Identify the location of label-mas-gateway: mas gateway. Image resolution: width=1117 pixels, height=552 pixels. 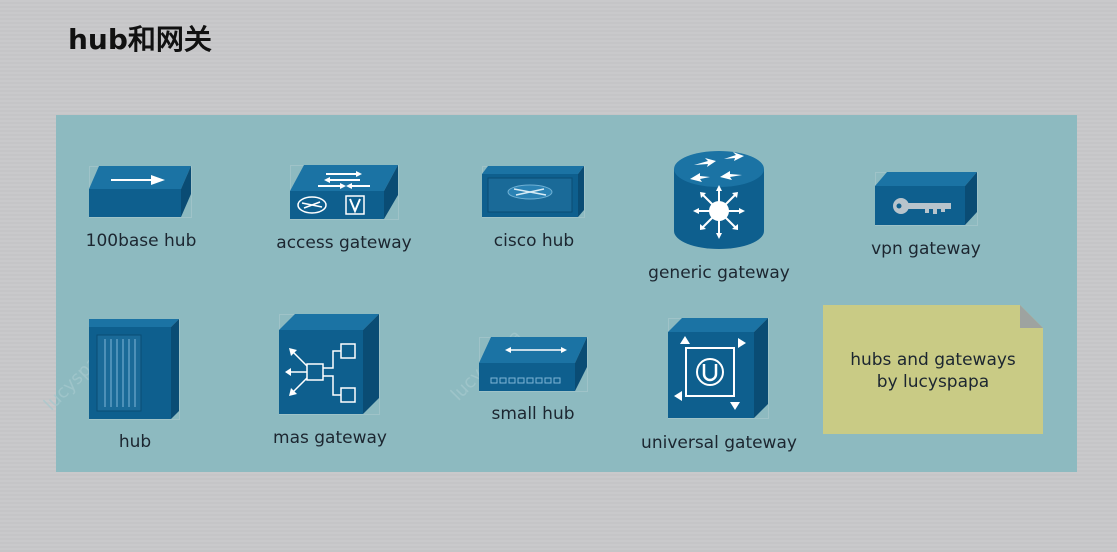
(330, 438).